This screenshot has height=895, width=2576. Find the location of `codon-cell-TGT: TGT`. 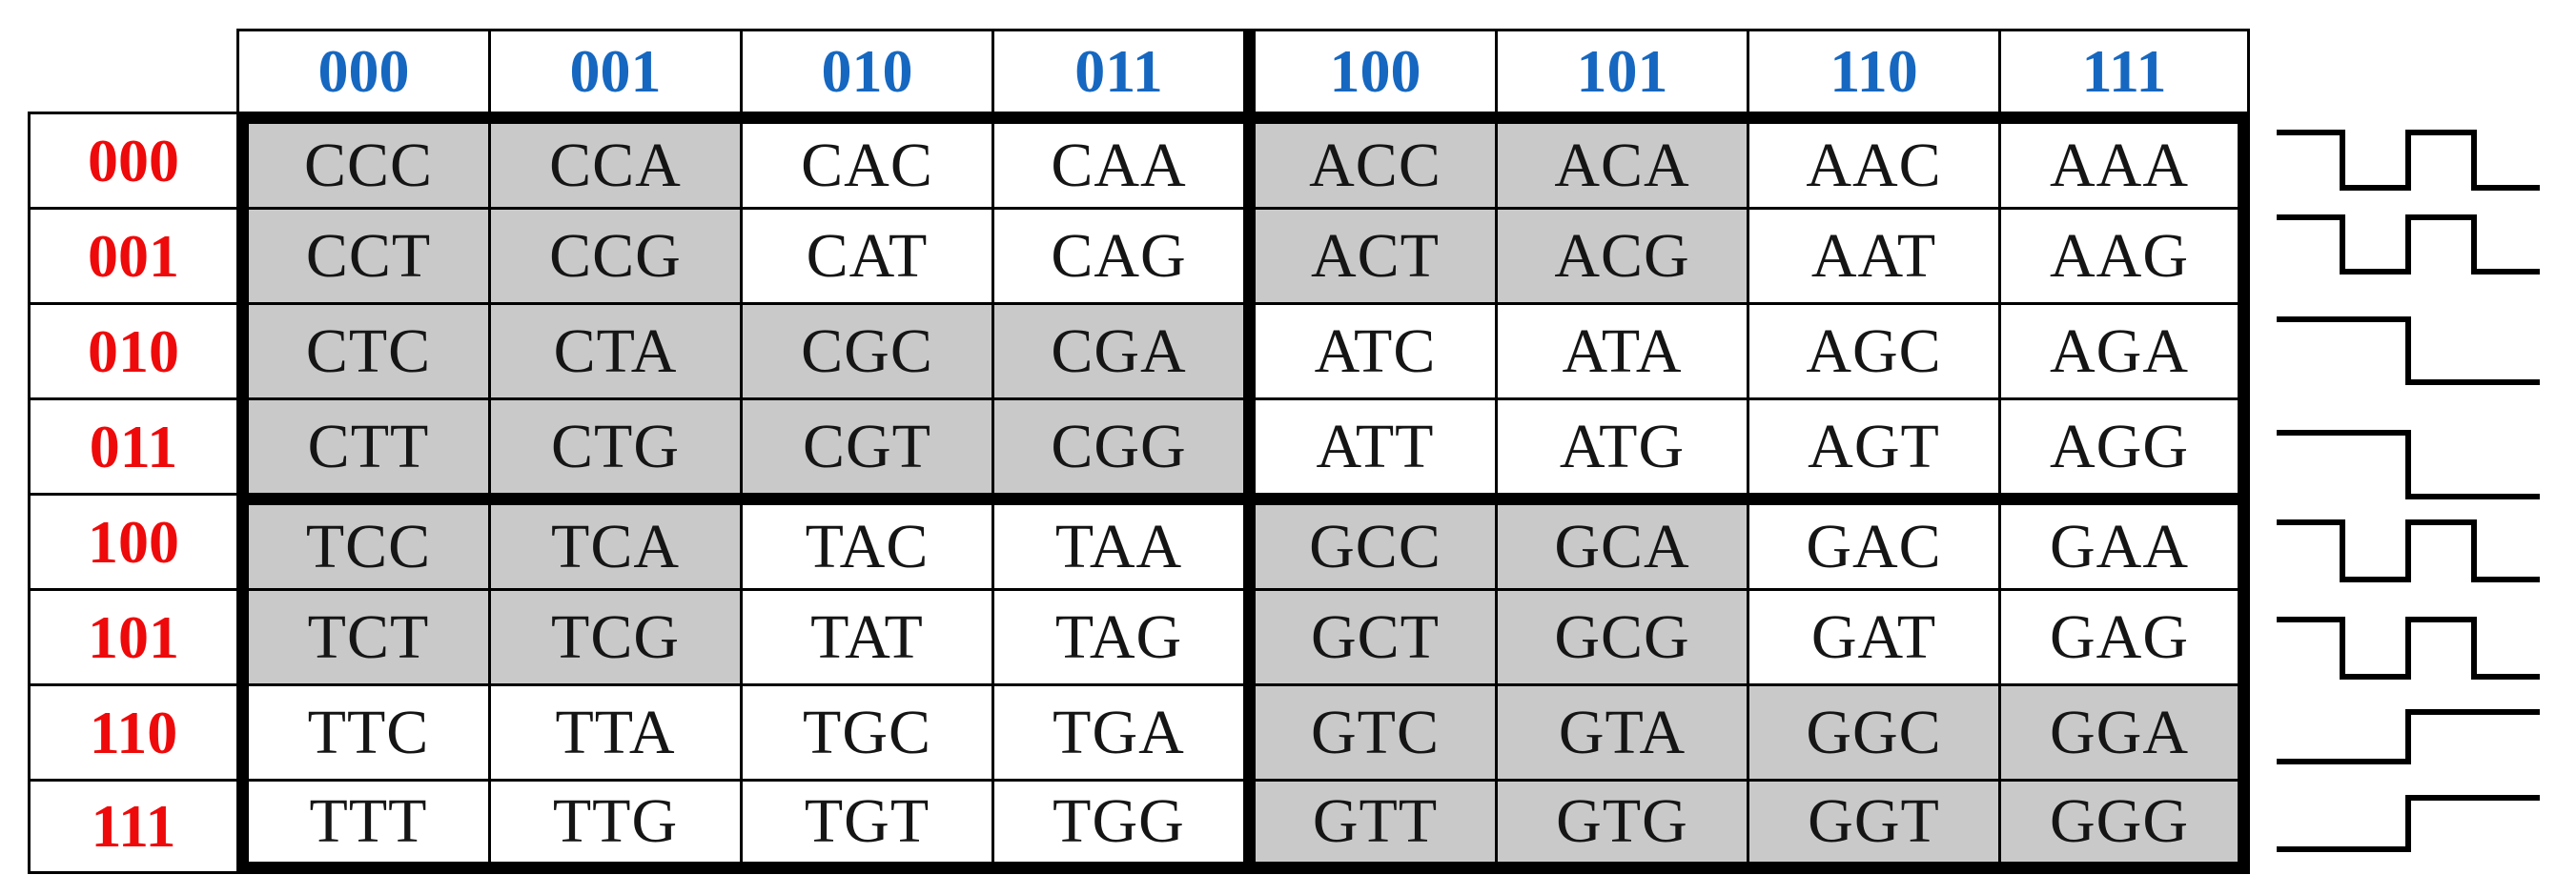

codon-cell-TGT: TGT is located at coordinates (866, 826).